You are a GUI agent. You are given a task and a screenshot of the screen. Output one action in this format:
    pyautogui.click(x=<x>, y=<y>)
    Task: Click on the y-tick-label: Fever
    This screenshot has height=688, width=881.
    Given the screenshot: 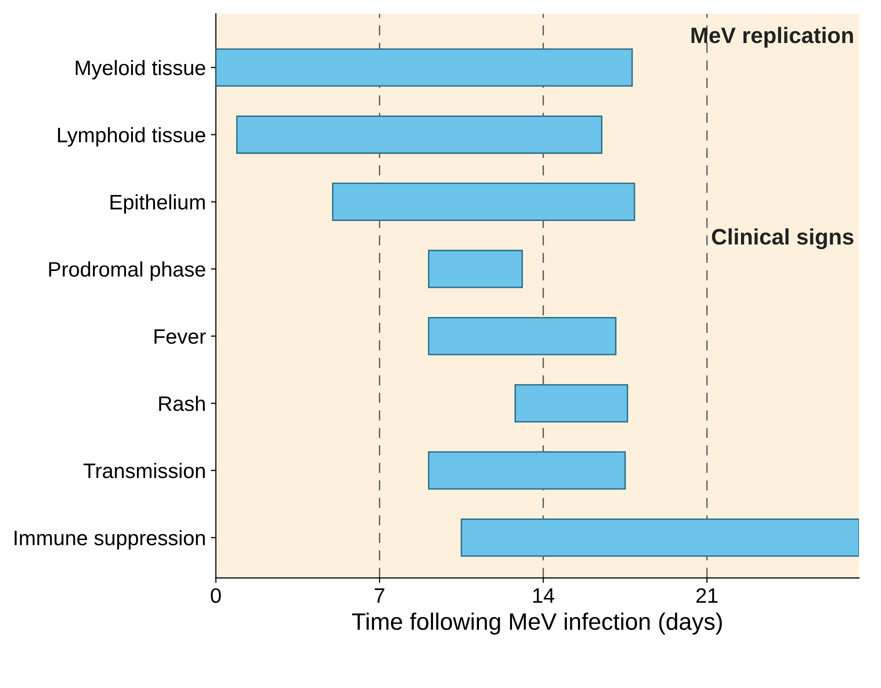 What is the action you would take?
    pyautogui.click(x=180, y=336)
    